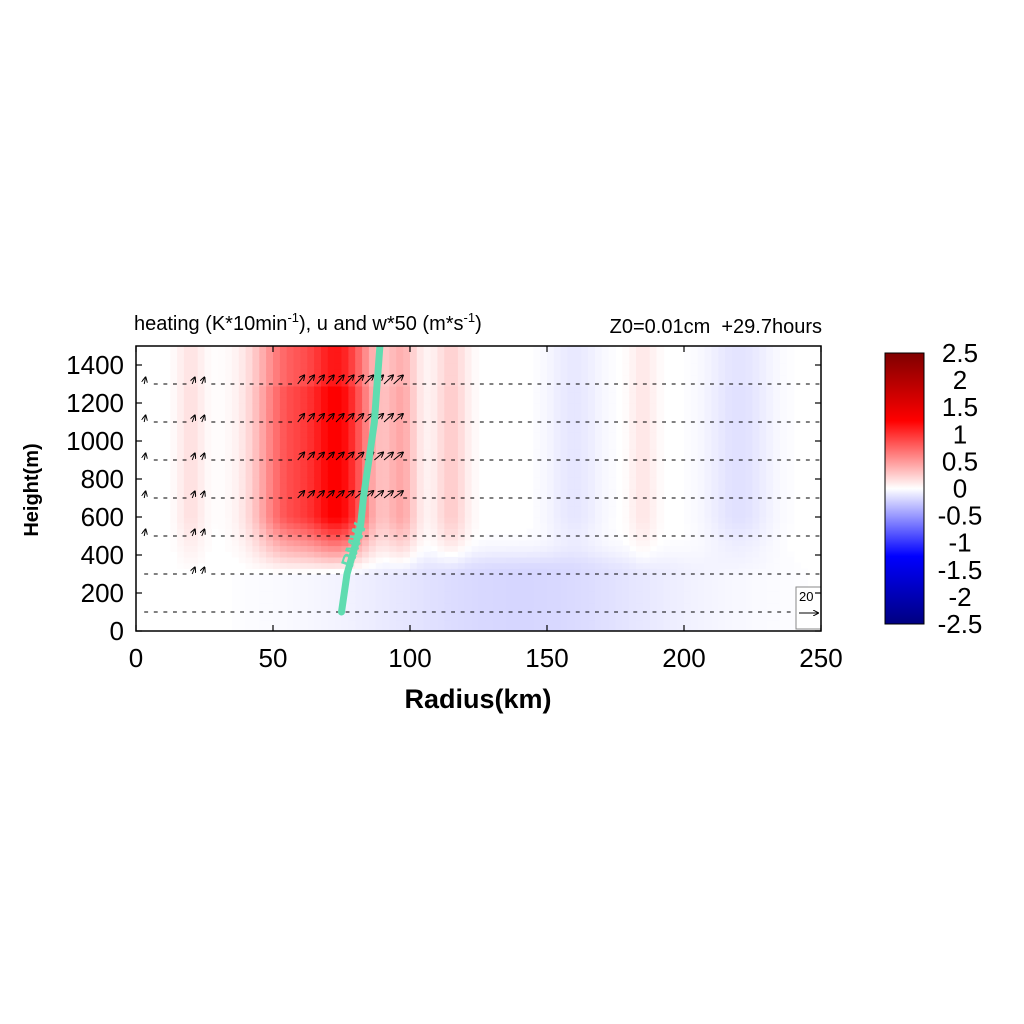  What do you see at coordinates (960, 516) in the screenshot?
I see `colorbar-label: -0.5` at bounding box center [960, 516].